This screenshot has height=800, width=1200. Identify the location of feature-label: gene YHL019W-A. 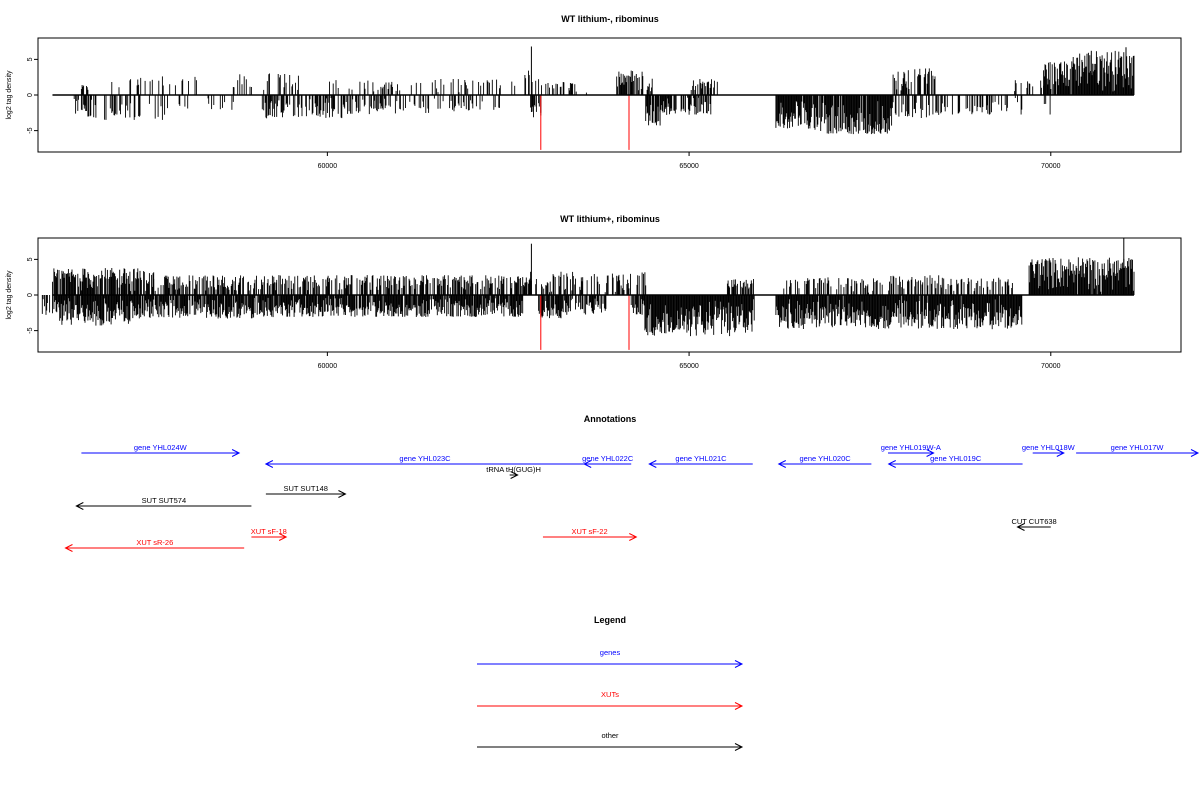
(911, 447).